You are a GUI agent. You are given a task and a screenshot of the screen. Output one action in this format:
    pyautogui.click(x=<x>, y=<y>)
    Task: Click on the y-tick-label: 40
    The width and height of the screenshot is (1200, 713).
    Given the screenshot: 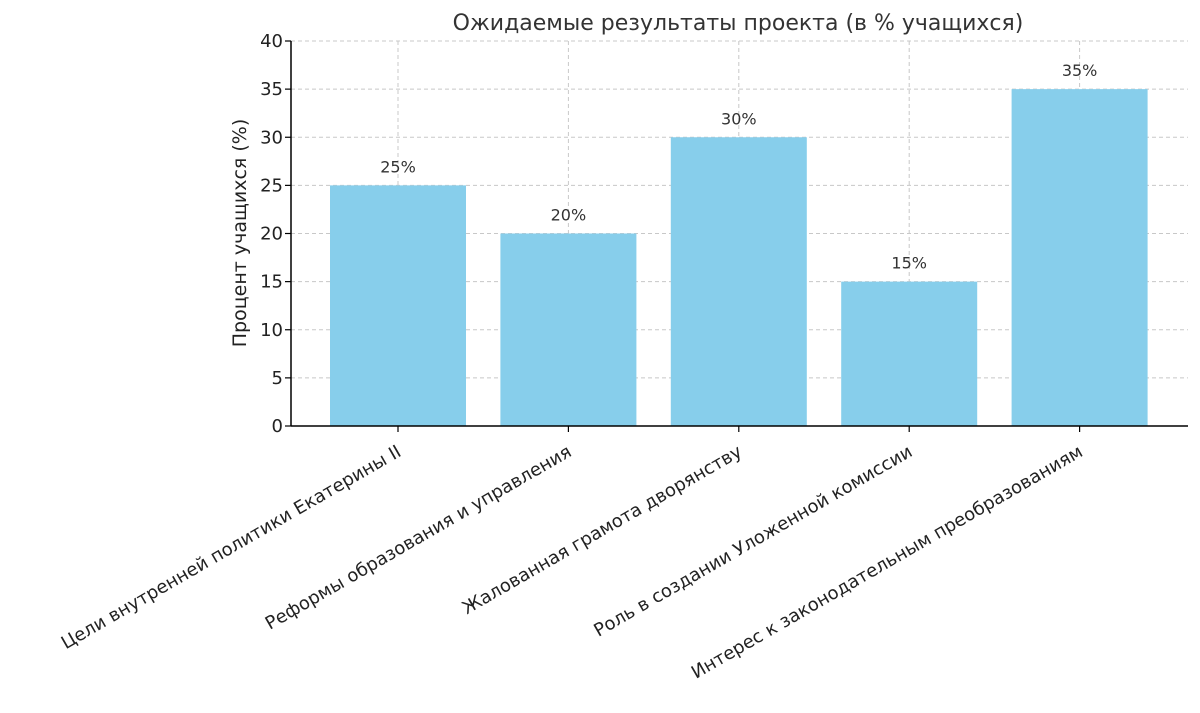 What is the action you would take?
    pyautogui.click(x=271, y=41)
    